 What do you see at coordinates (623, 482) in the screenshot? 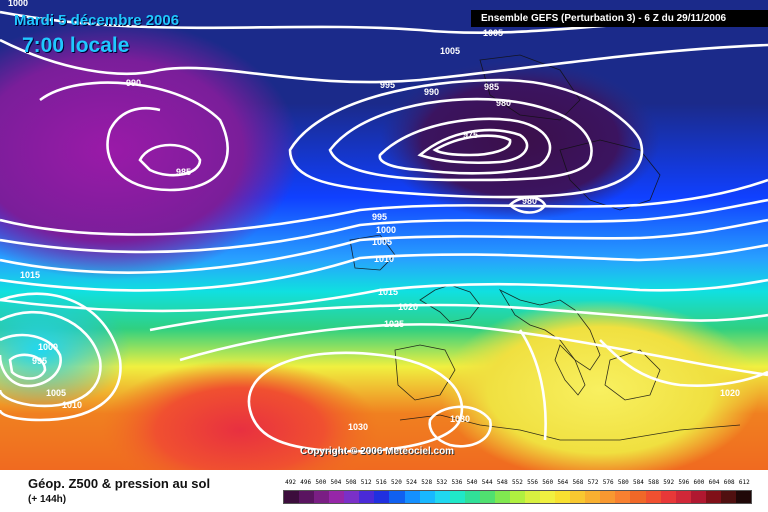
I see `legend-tick-label: 580` at bounding box center [623, 482].